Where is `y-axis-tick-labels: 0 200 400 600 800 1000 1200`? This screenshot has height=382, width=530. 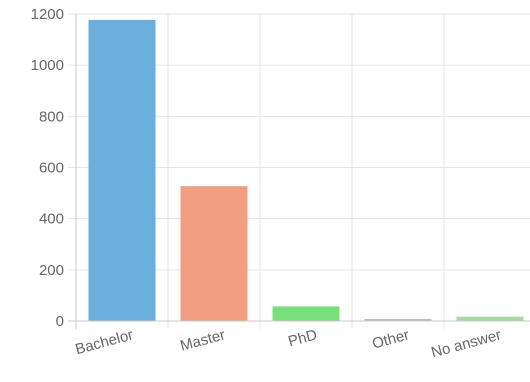 y-axis-tick-labels: 0 200 400 600 800 1000 1200 is located at coordinates (47, 168).